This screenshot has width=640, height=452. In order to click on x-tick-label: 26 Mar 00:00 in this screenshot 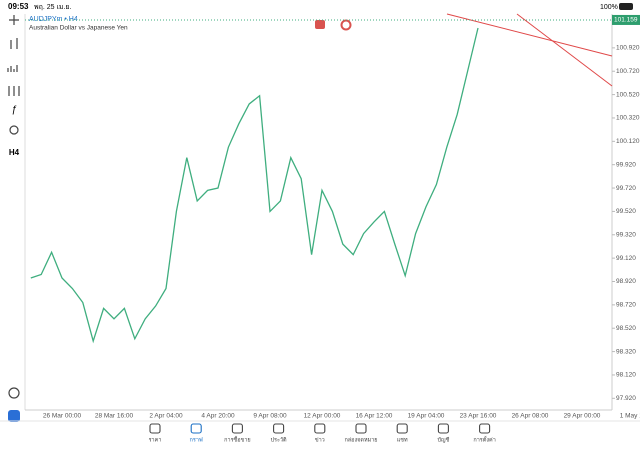, I will do `click(62, 416)`.